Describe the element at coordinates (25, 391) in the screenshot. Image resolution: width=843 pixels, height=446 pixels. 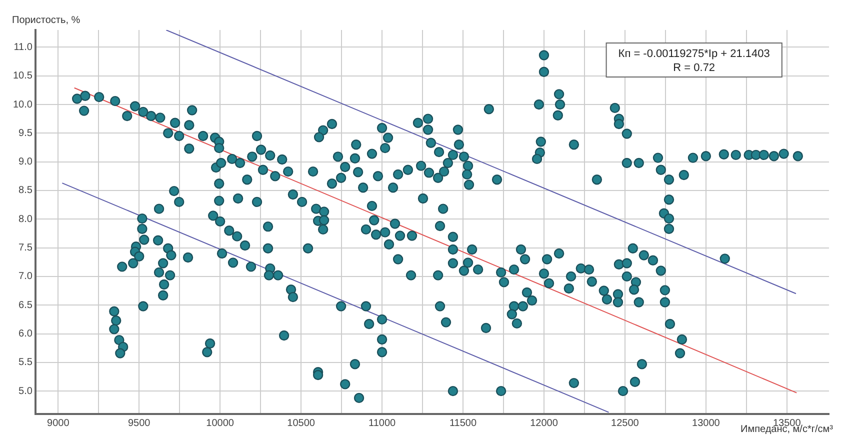
I see `y-tick-label: 5.0` at that location.